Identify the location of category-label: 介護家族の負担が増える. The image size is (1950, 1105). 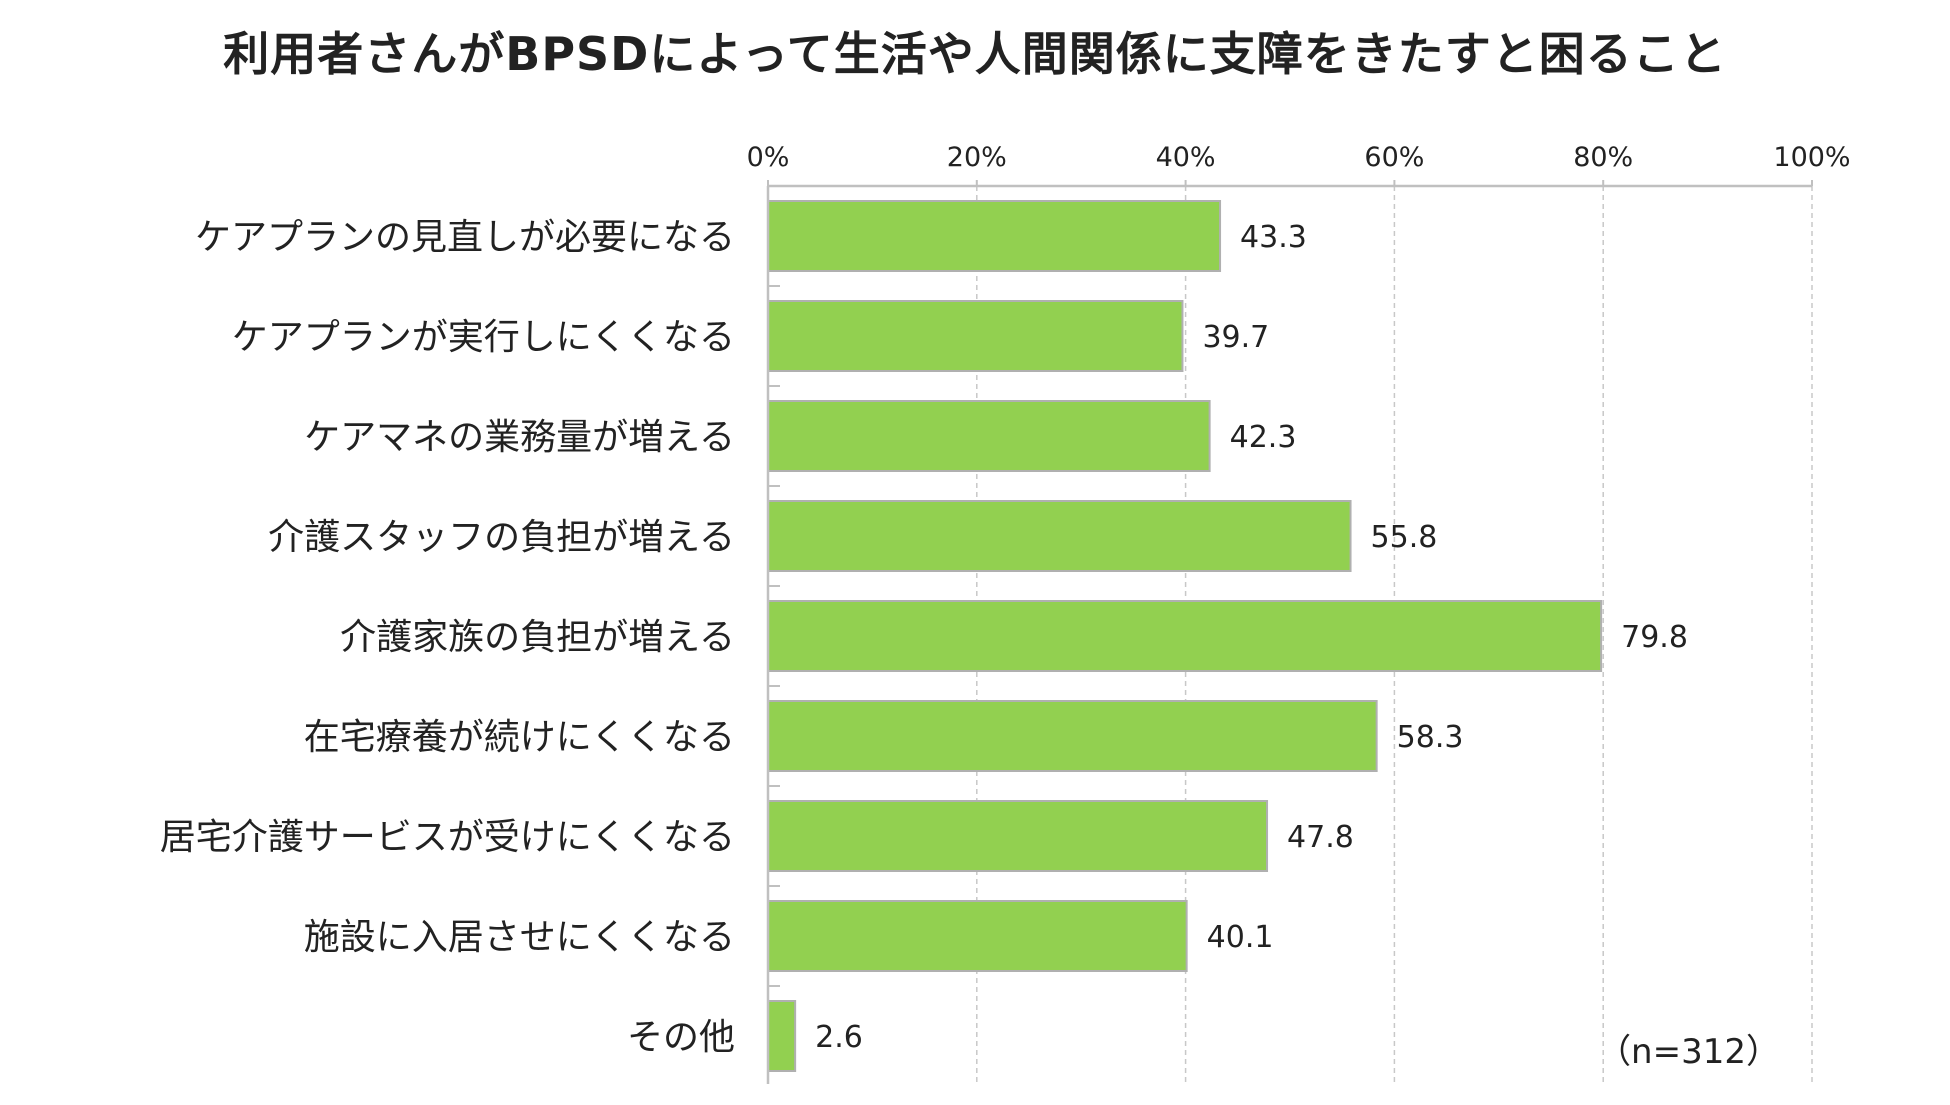
(537, 637).